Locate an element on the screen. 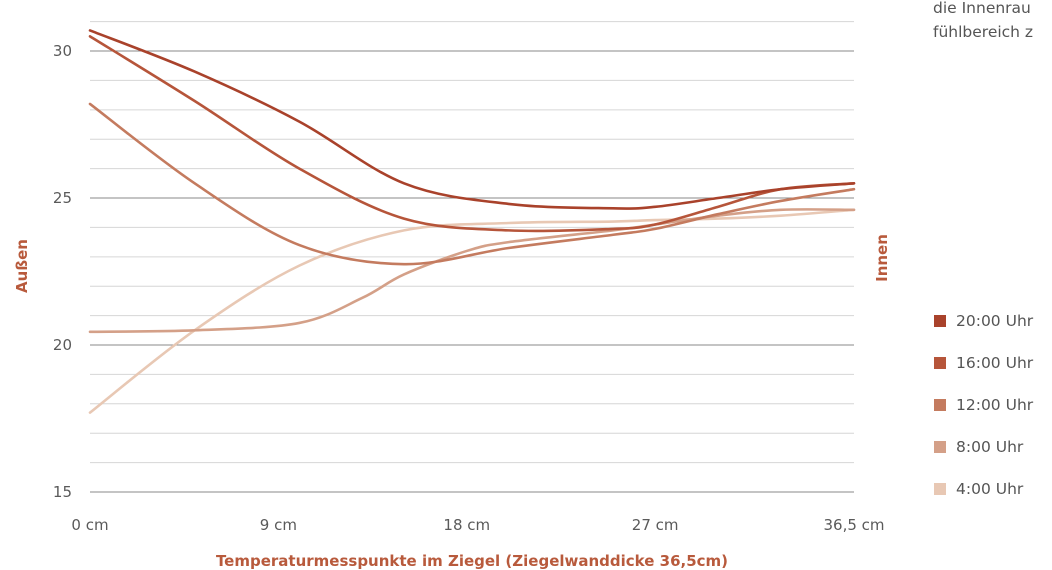 The height and width of the screenshot is (570, 1052). legend-item: 4:00 Uhr is located at coordinates (983, 489).